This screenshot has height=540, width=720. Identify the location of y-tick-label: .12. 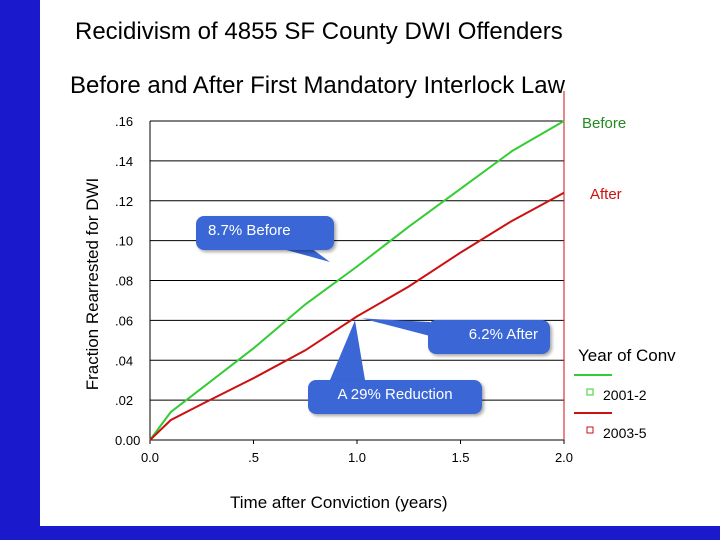
(124, 201).